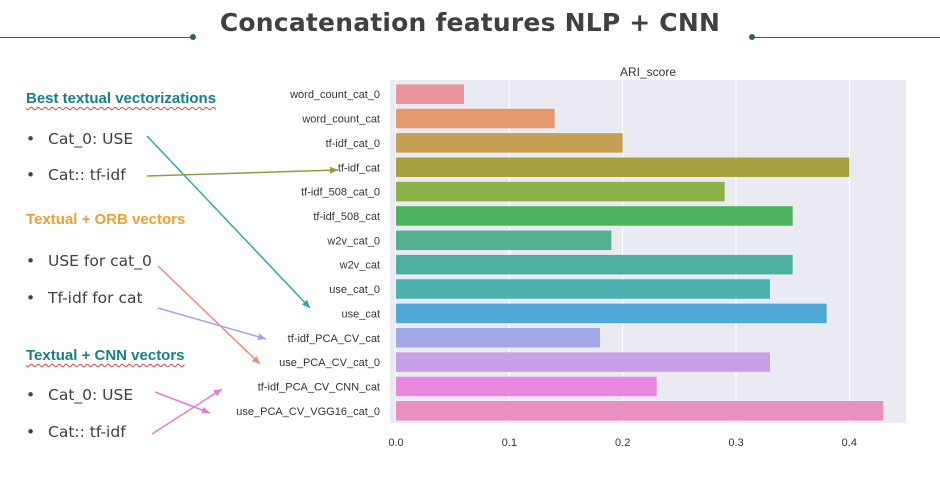  Describe the element at coordinates (475, 118) in the screenshot. I see `bar-word_count_cat` at that location.